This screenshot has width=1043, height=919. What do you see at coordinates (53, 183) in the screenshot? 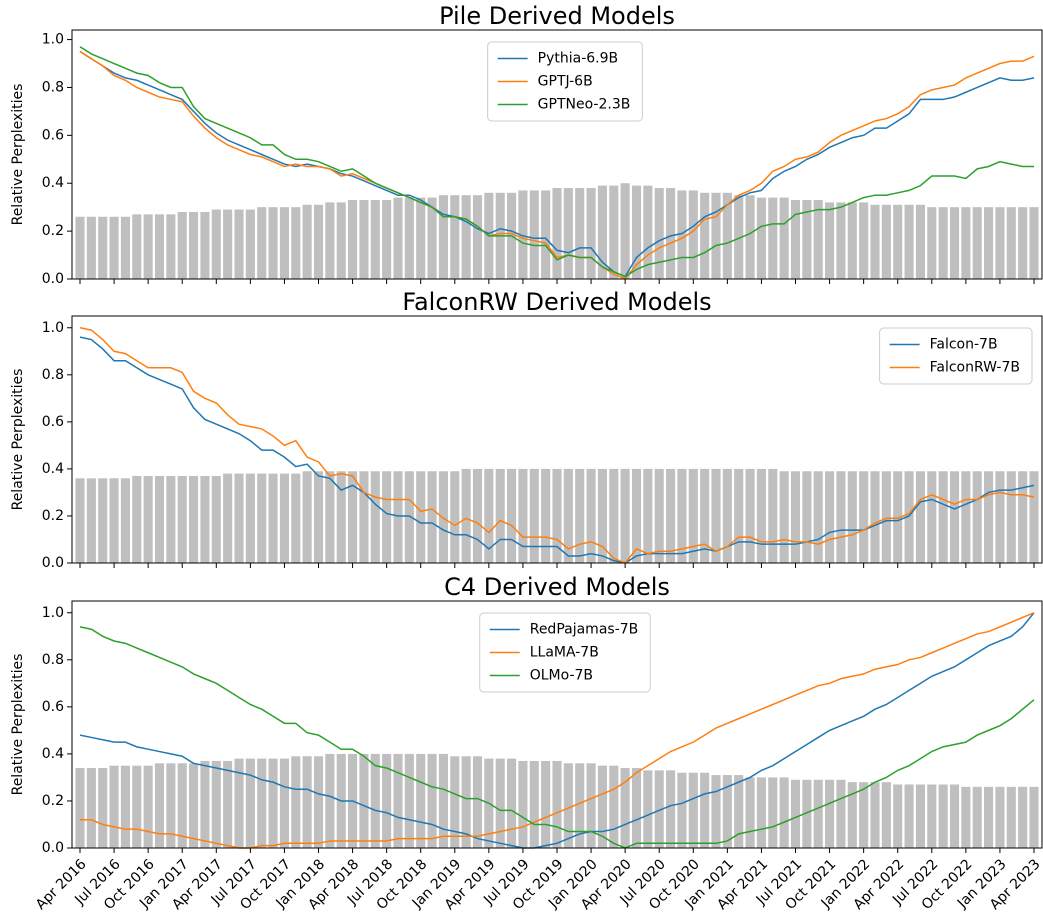
I see `y-tick-label: 0.4` at bounding box center [53, 183].